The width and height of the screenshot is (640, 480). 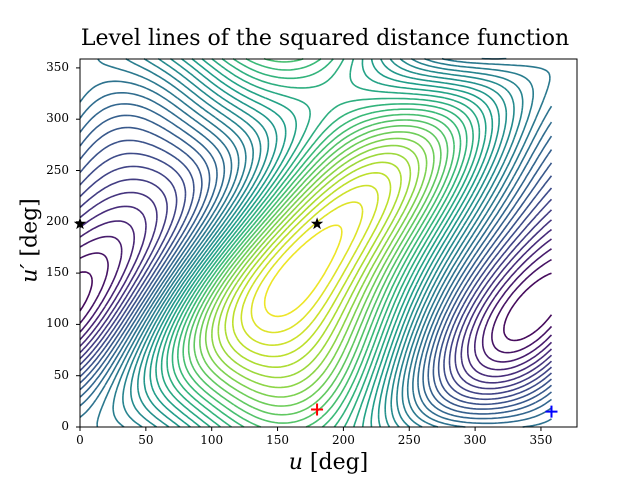 I want to click on y-tick-label: 50, so click(x=61, y=374).